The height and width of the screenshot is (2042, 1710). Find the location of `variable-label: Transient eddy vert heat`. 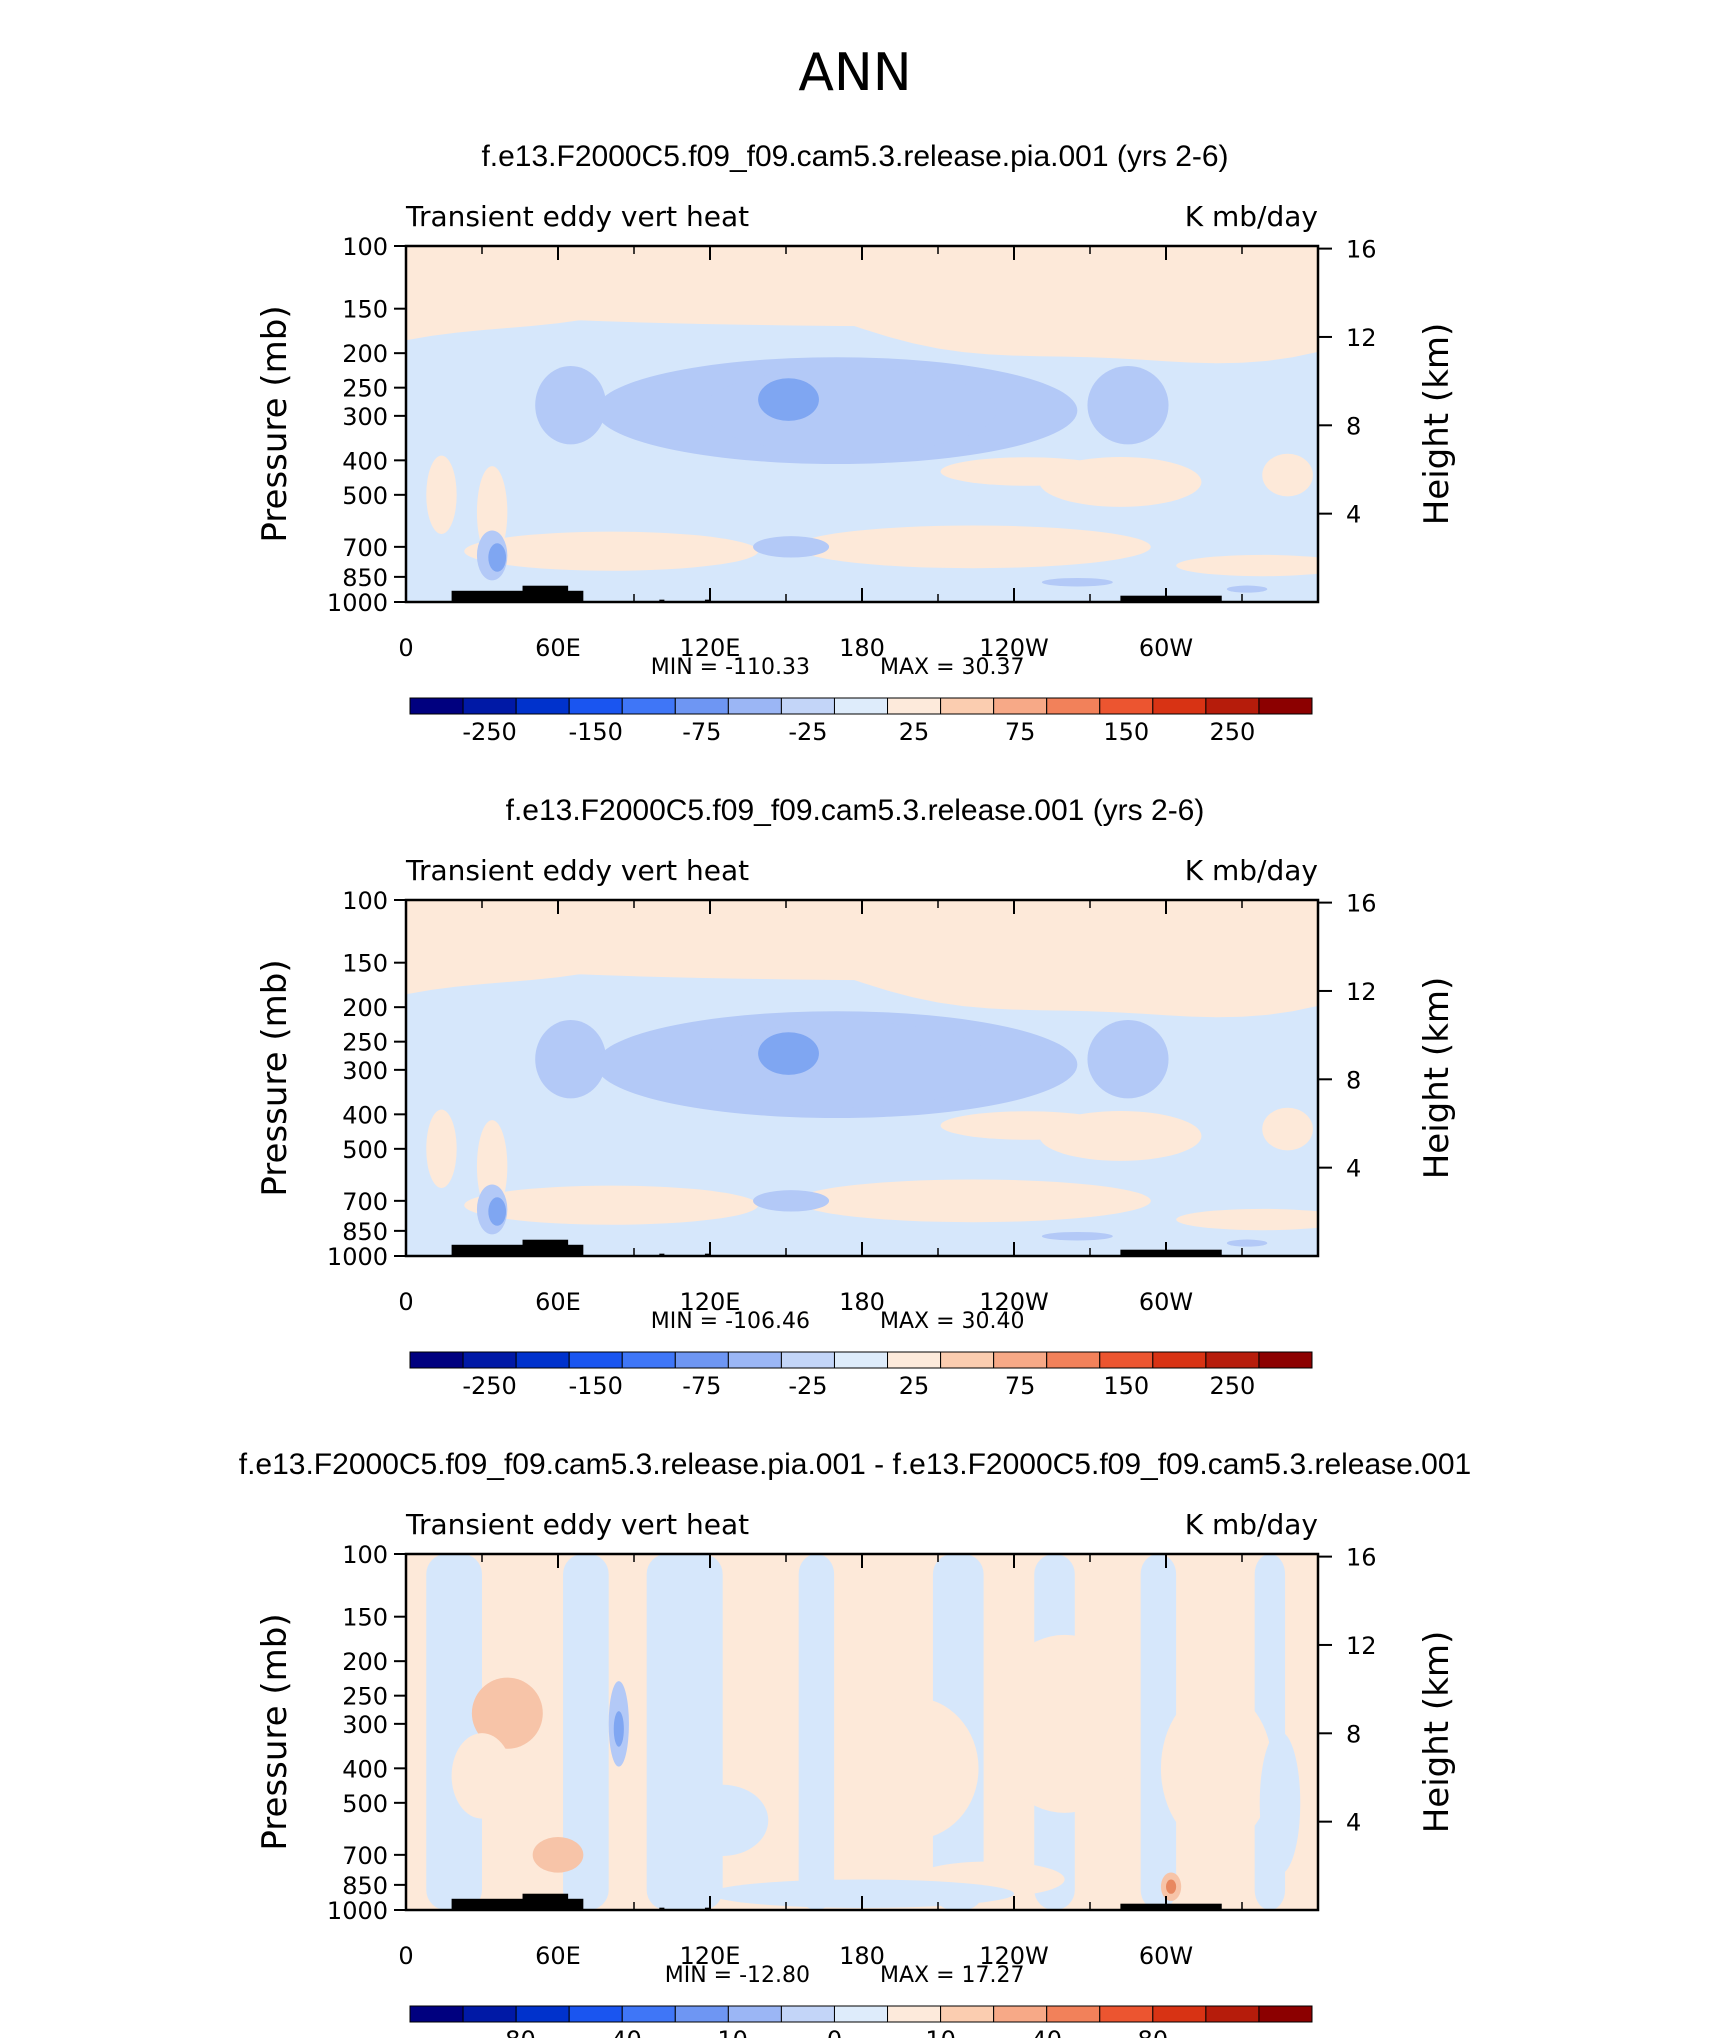

variable-label: Transient eddy vert heat is located at coordinates (577, 870).